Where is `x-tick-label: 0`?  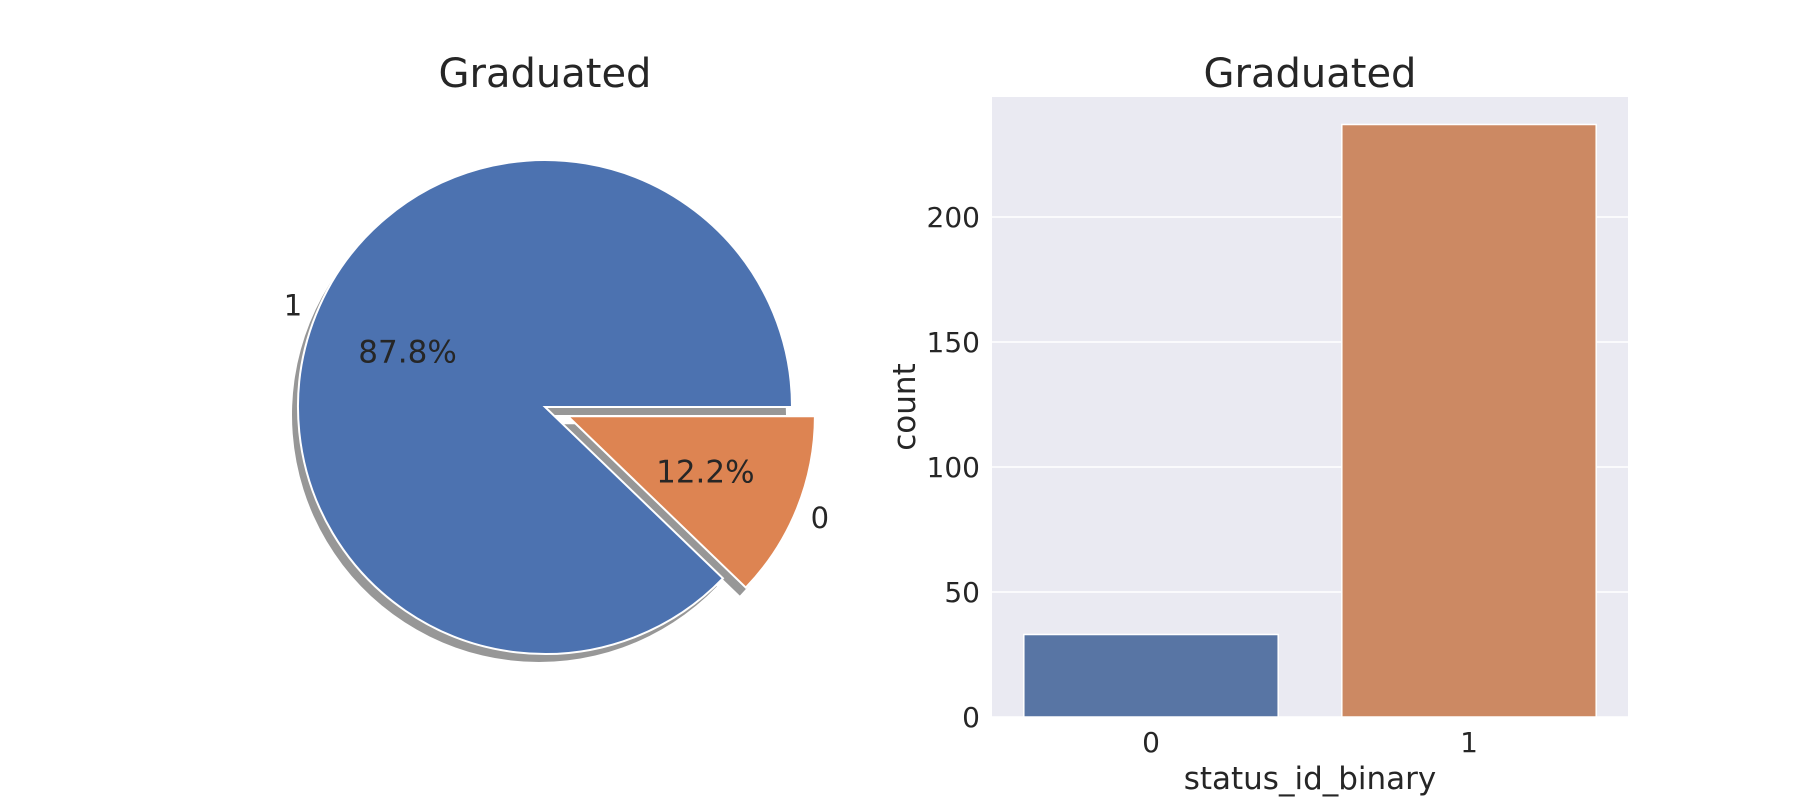
x-tick-label: 0 is located at coordinates (1151, 742).